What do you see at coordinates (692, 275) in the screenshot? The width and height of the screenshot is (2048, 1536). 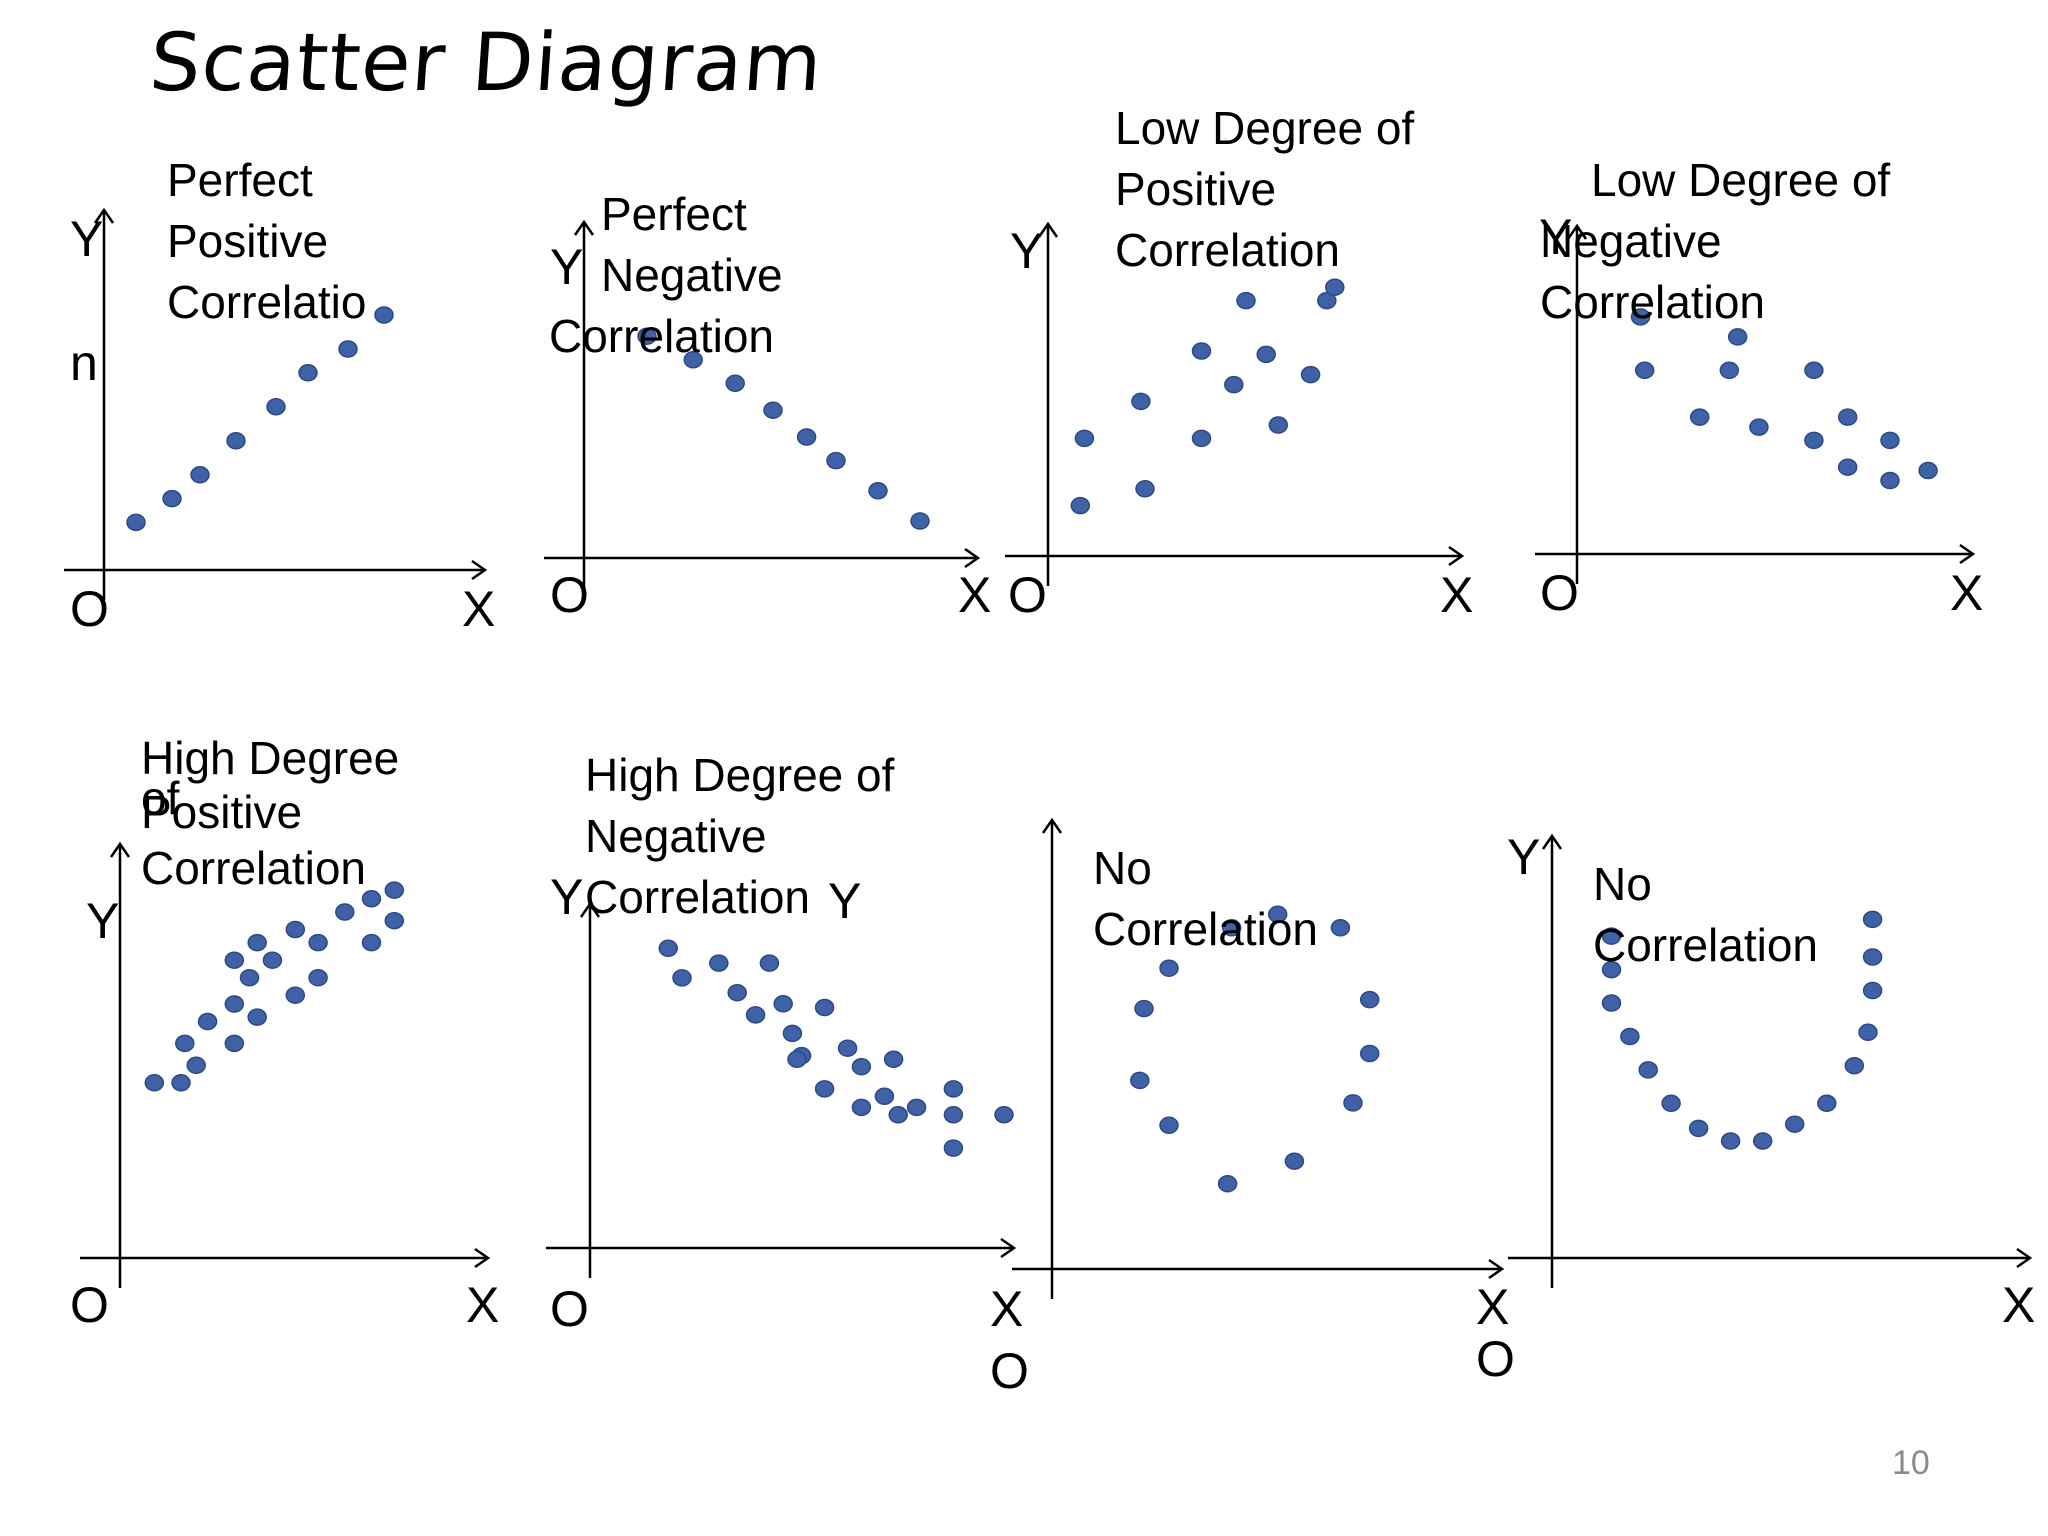 I see `panel-title-line: Negative` at bounding box center [692, 275].